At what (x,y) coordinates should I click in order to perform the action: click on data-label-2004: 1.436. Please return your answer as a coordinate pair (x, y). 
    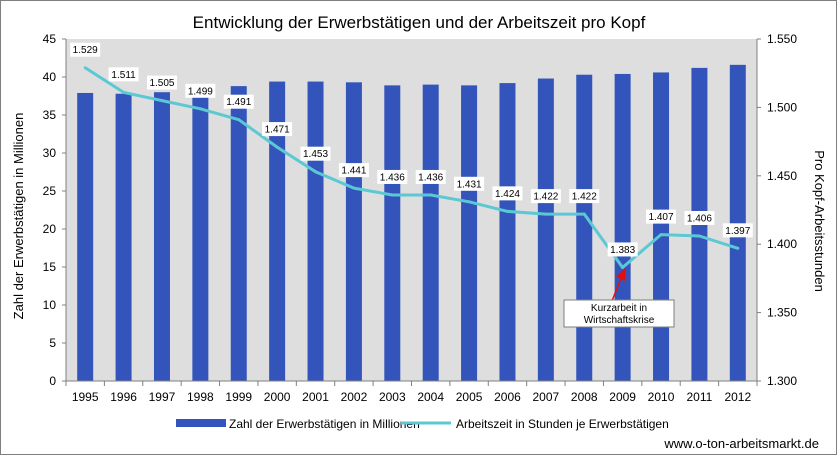
    Looking at the image, I should click on (430, 177).